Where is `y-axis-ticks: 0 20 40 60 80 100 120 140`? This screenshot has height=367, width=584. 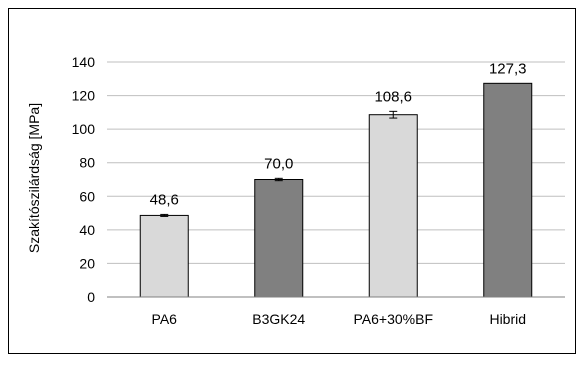
y-axis-ticks: 0 20 40 60 80 100 120 140 is located at coordinates (84, 179).